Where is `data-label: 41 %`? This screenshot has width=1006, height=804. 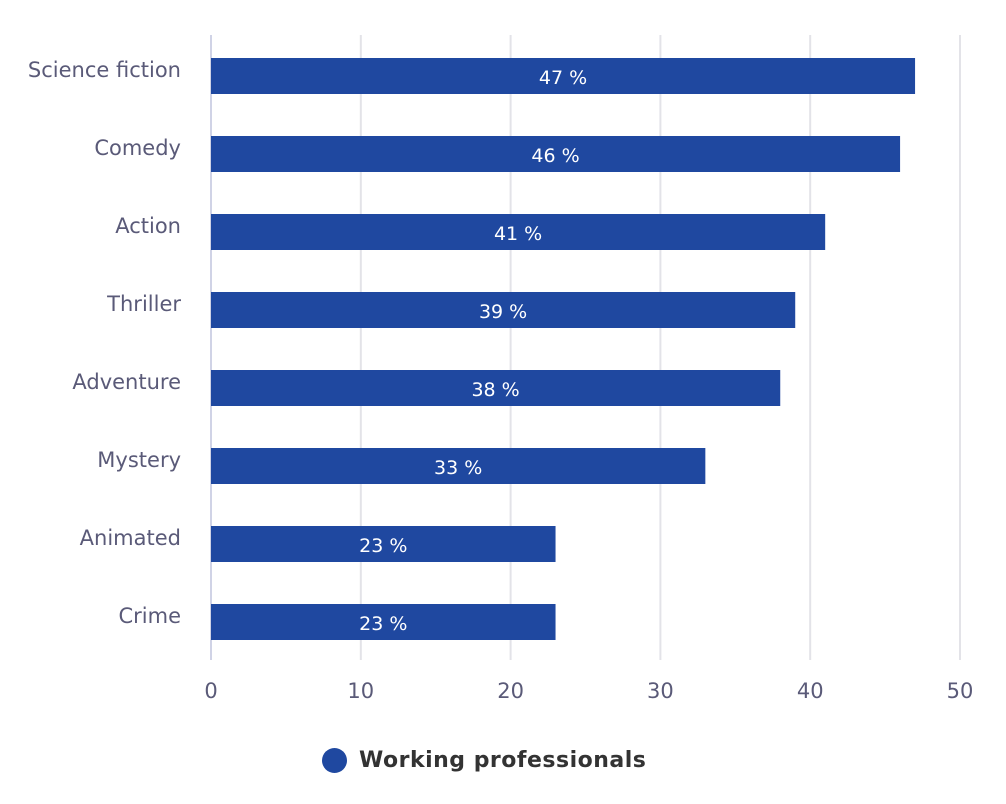
data-label: 41 % is located at coordinates (518, 234).